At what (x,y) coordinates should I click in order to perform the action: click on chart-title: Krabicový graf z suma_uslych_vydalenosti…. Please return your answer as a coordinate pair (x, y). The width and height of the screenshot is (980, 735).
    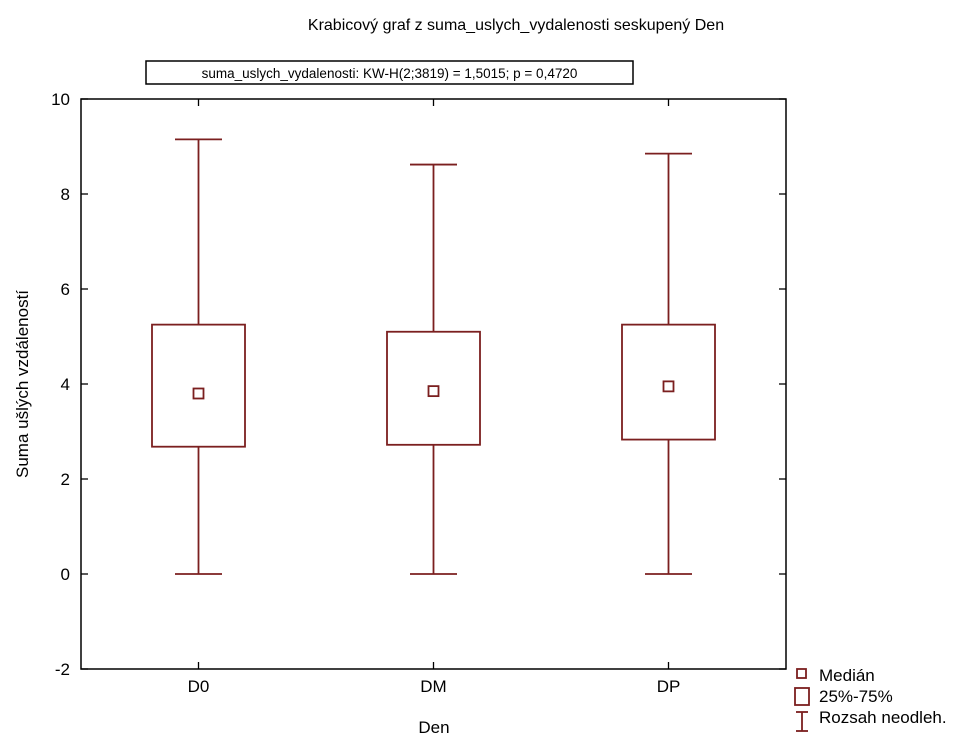
    Looking at the image, I should click on (516, 25).